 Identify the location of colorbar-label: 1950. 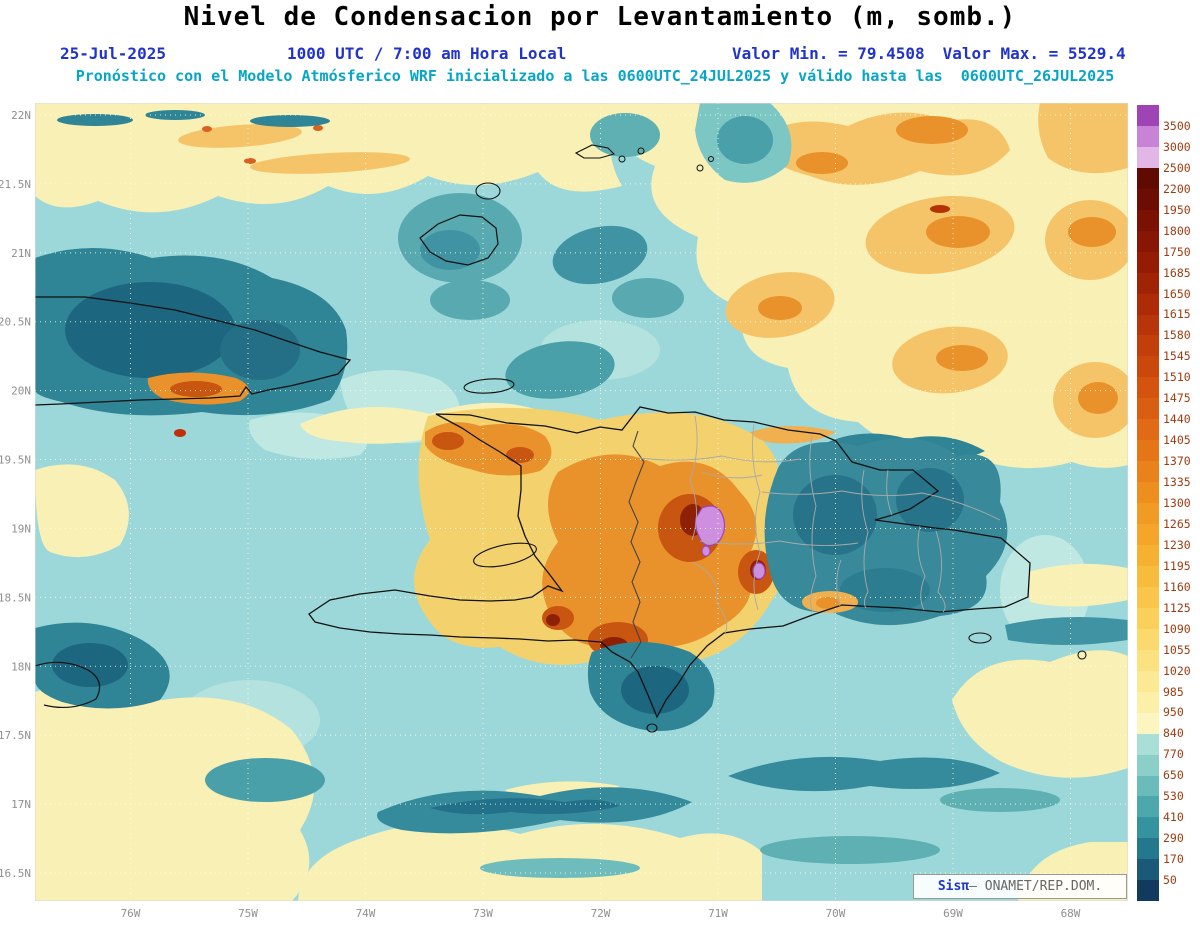
(1177, 209).